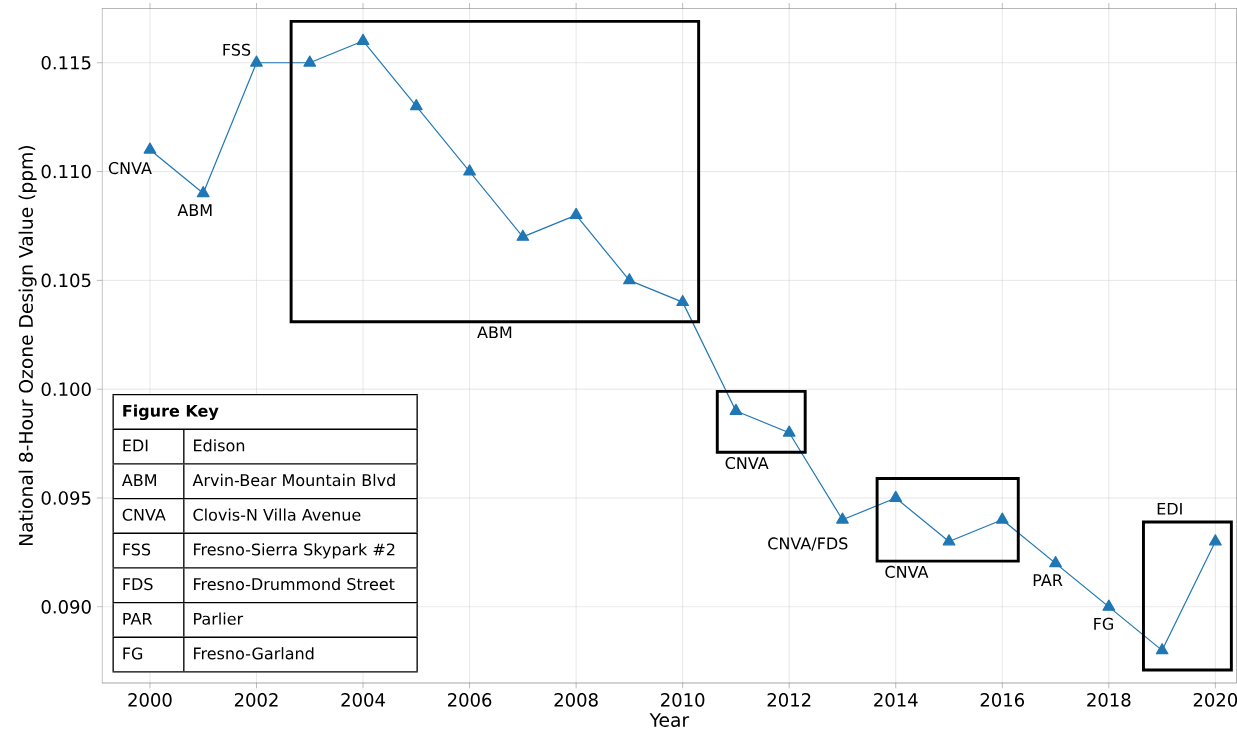 The image size is (1237, 732). I want to click on annotation: FDS, so click(138, 584).